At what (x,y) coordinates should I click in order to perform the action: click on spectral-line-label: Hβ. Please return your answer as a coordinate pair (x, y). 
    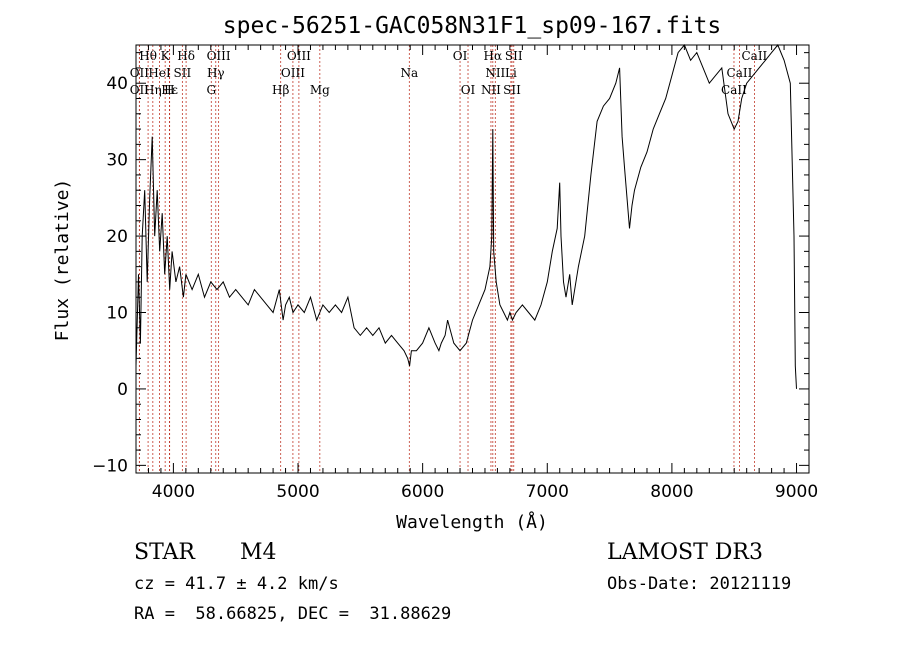
    Looking at the image, I should click on (280, 90).